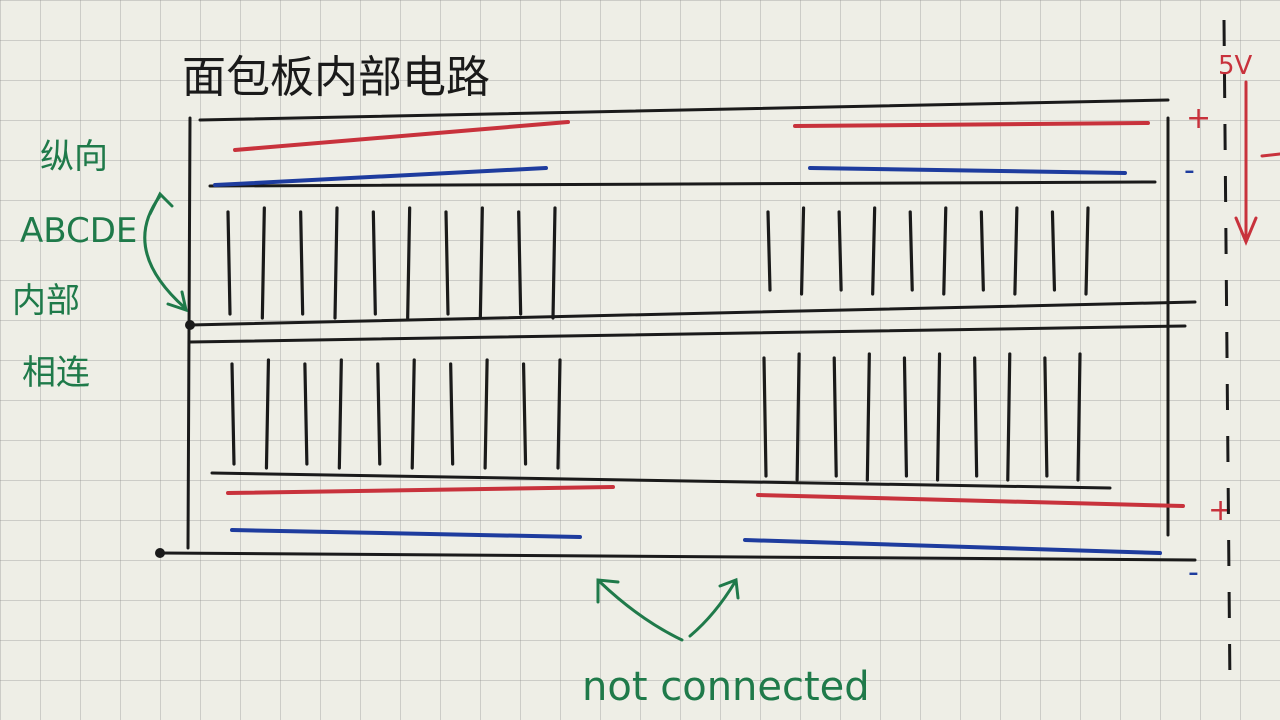 The image size is (1280, 720). What do you see at coordinates (1193, 572) in the screenshot?
I see `bottom-minus-label: -` at bounding box center [1193, 572].